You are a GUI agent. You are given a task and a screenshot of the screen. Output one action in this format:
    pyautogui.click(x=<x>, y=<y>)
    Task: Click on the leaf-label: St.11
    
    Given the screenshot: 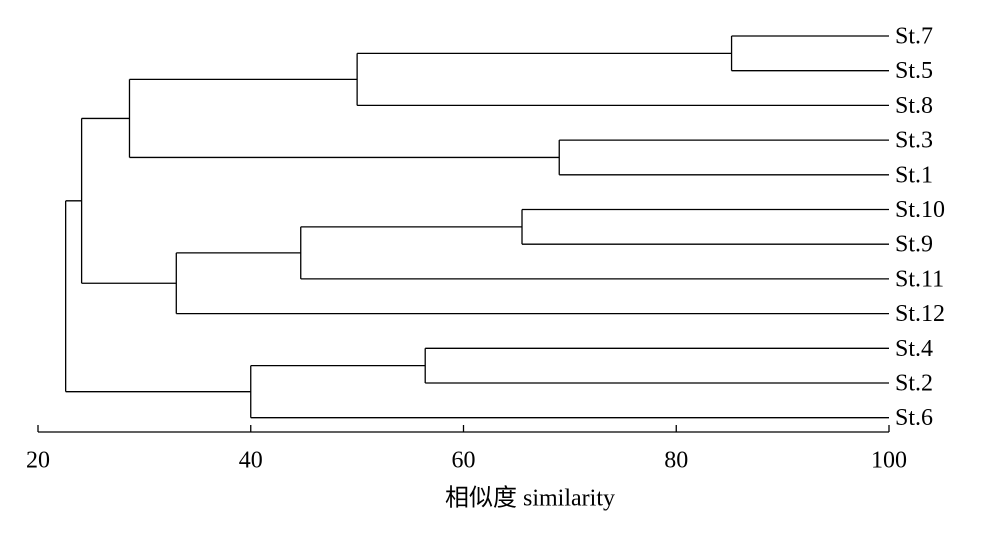 What is the action you would take?
    pyautogui.click(x=919, y=279)
    